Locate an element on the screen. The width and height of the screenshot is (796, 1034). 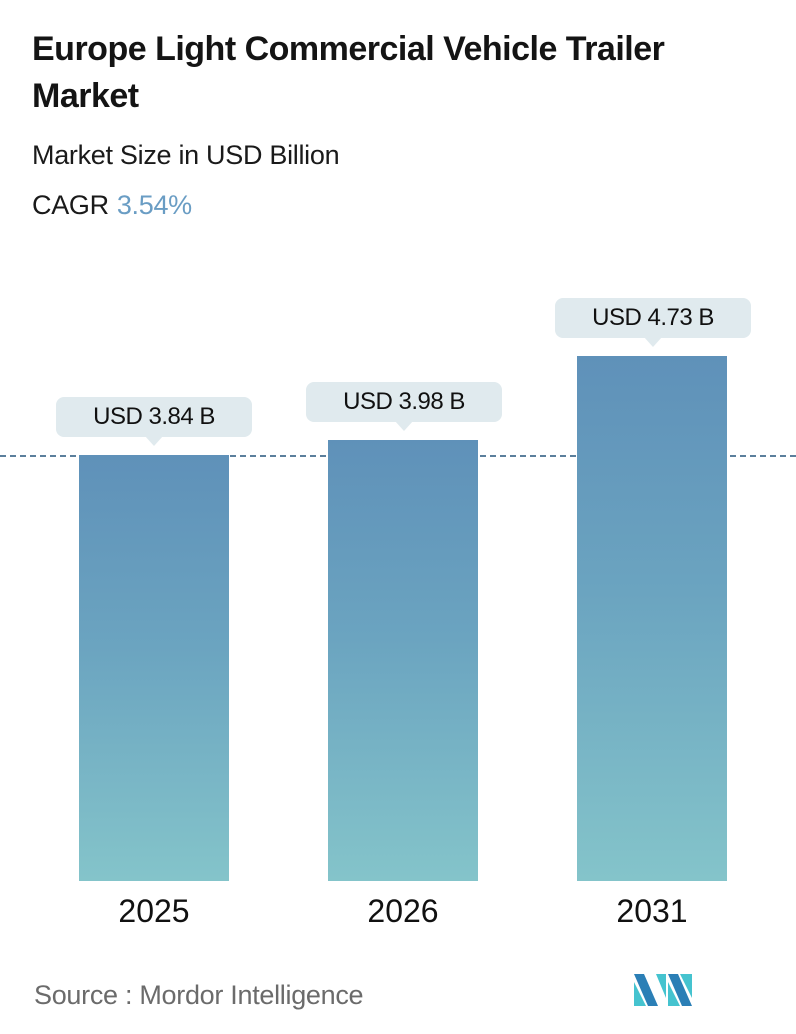
bar-2031 is located at coordinates (652, 618).